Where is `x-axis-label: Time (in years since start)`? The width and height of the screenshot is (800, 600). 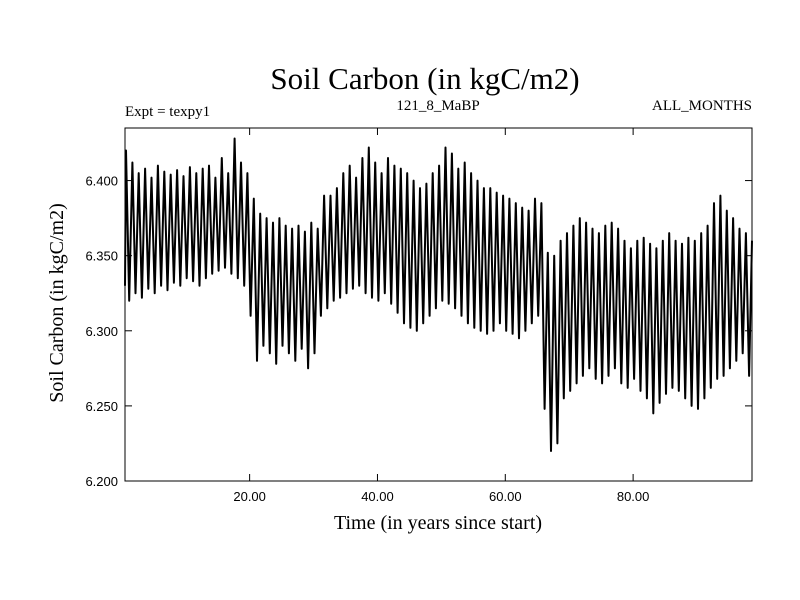 x-axis-label: Time (in years since start) is located at coordinates (438, 523).